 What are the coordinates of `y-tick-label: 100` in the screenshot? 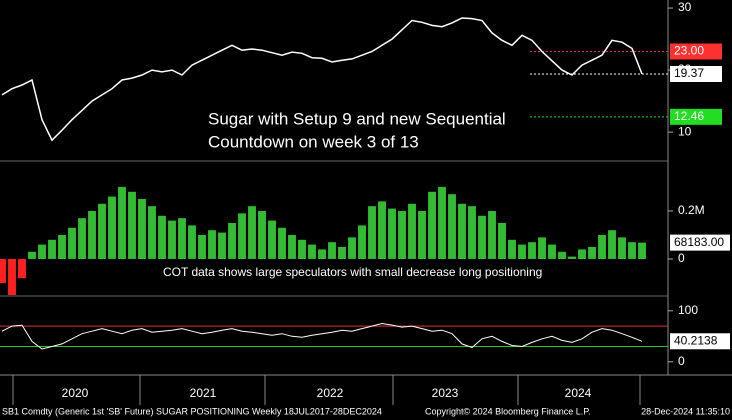 It's located at (688, 310).